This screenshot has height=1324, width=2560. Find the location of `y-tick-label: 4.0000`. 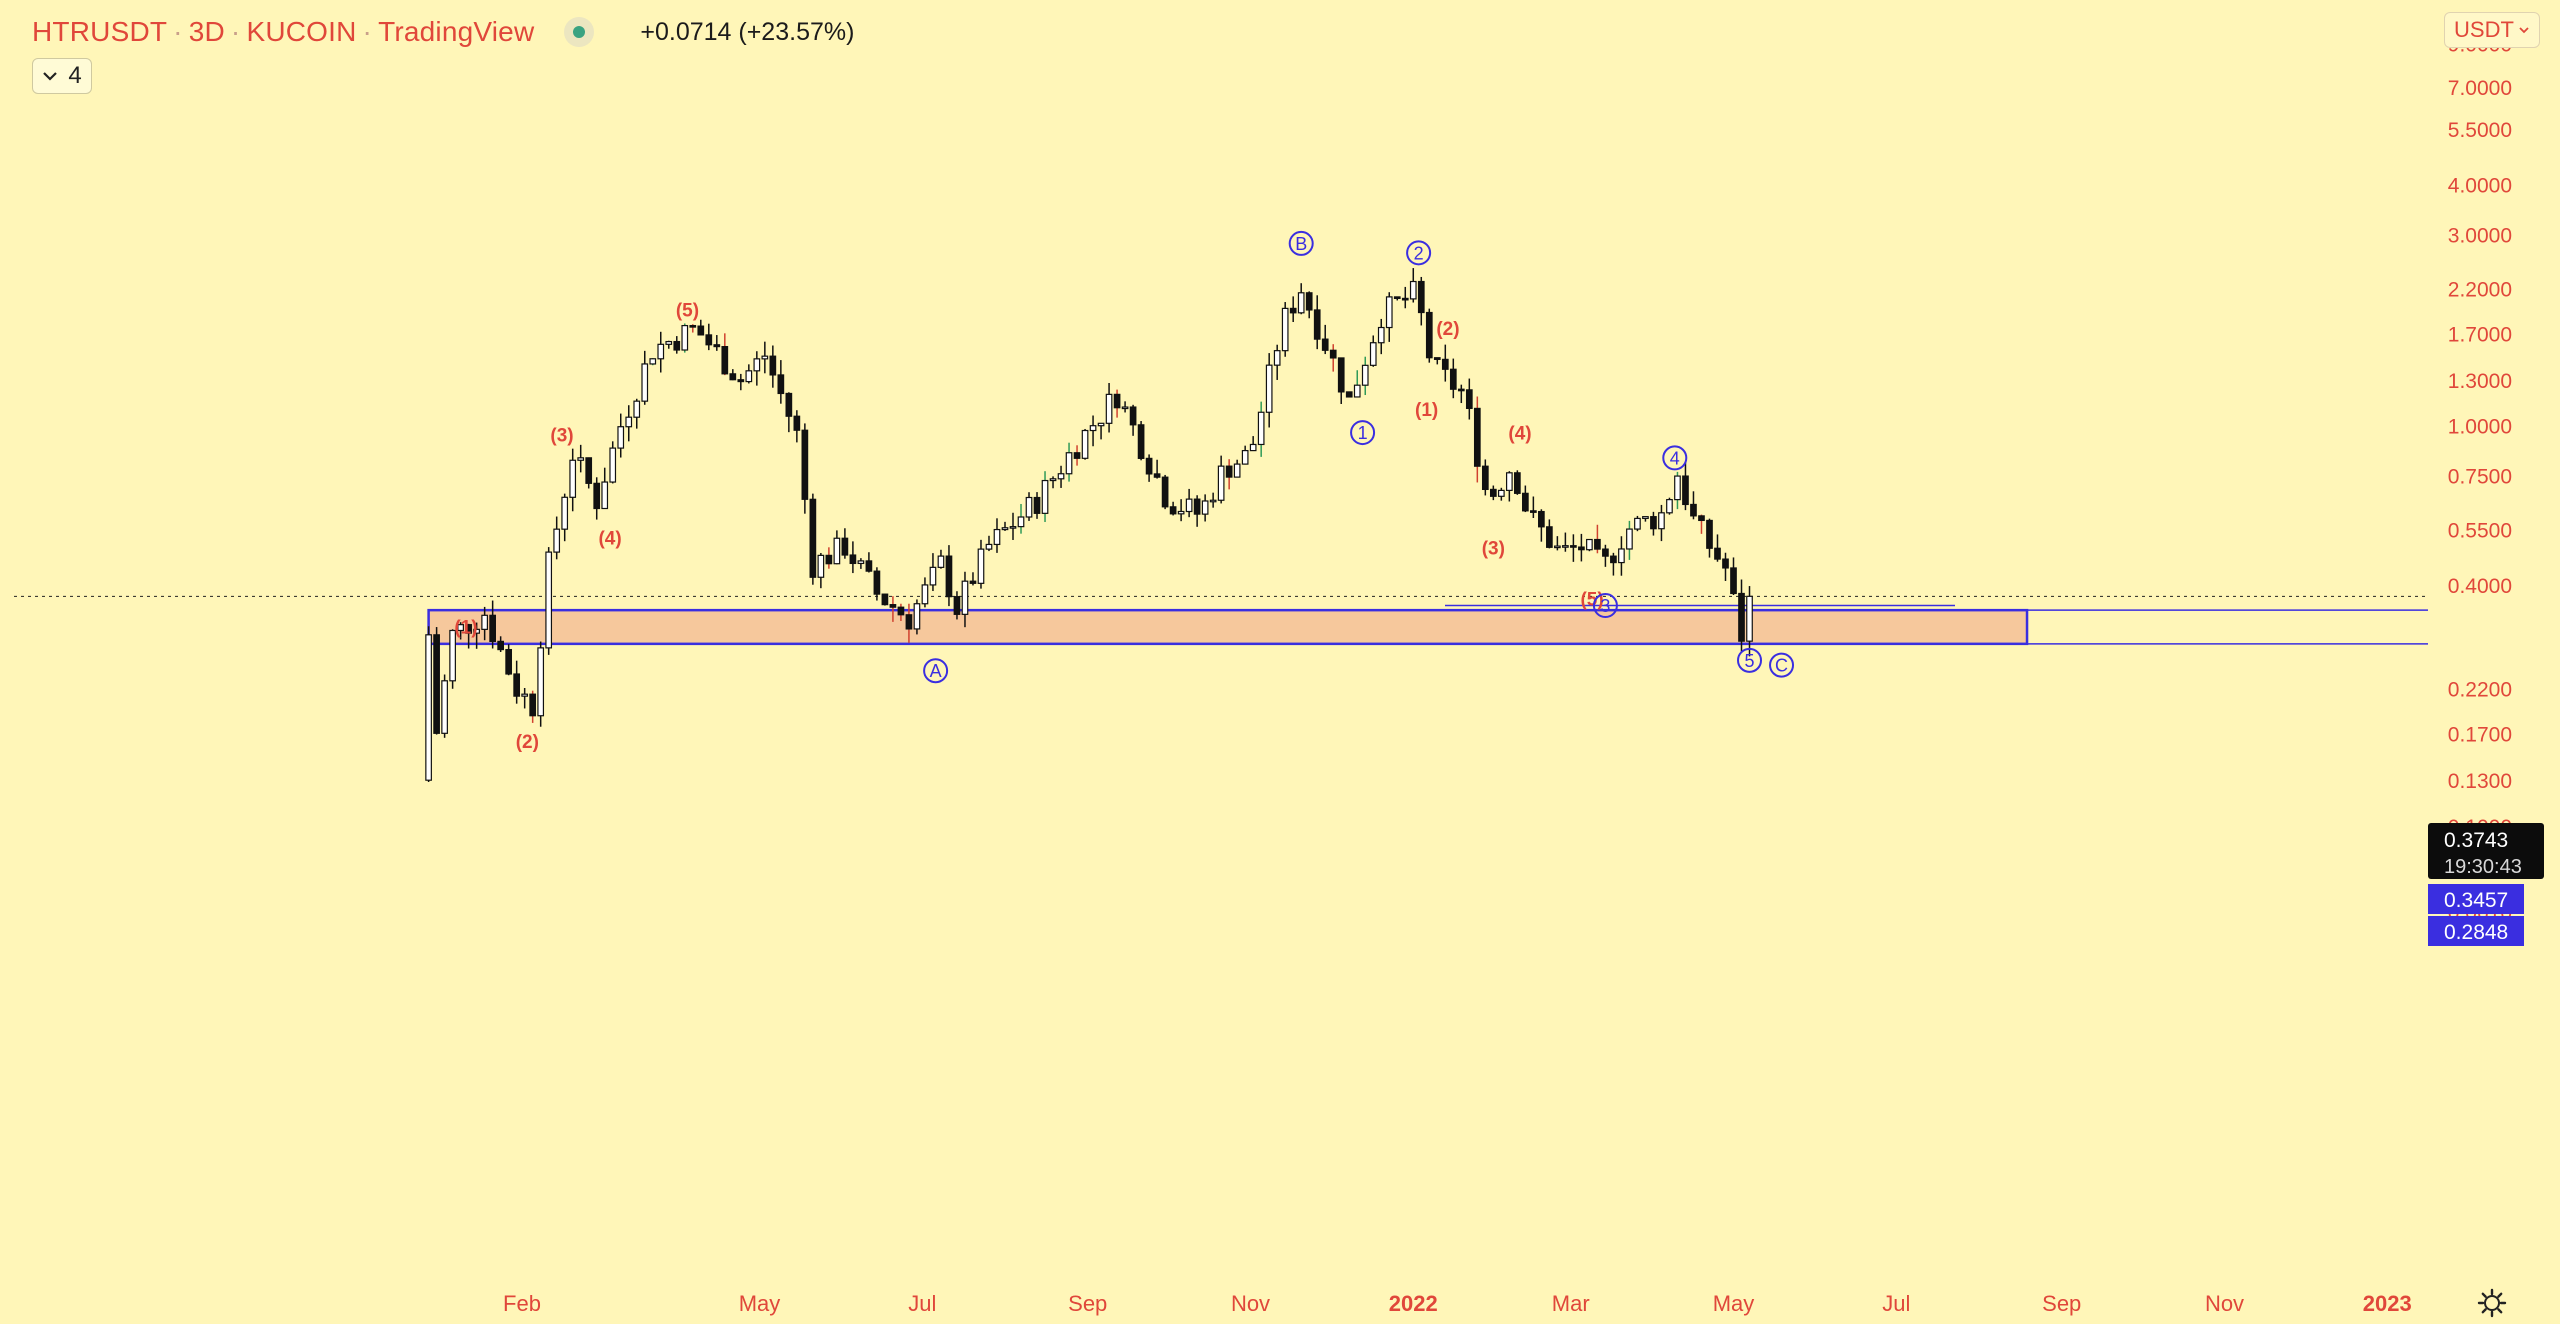

y-tick-label: 4.0000 is located at coordinates (2480, 185).